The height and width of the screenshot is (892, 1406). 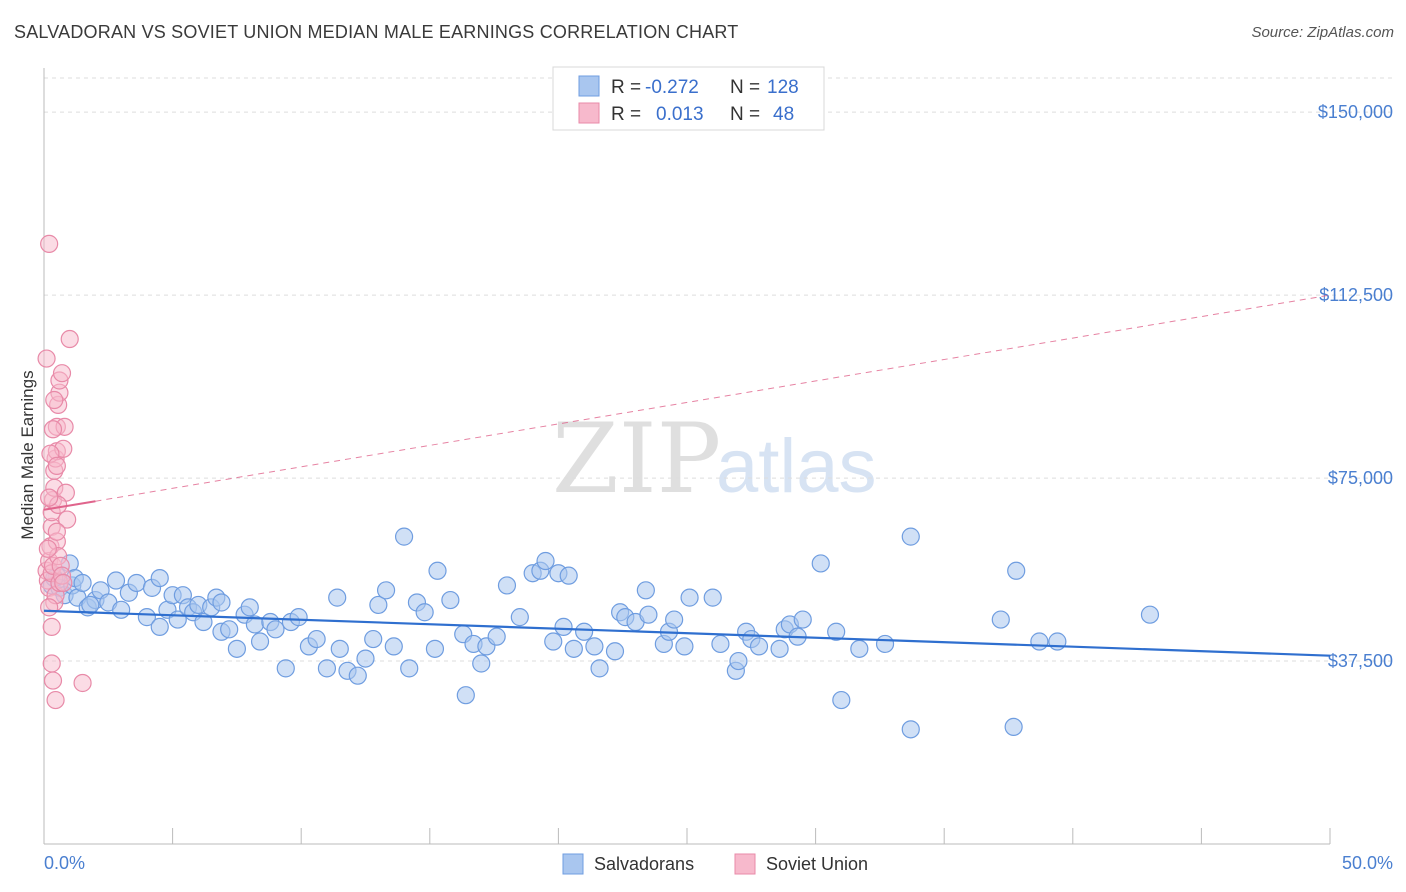 I want to click on legend-r-label-1: R =, so click(x=626, y=87).